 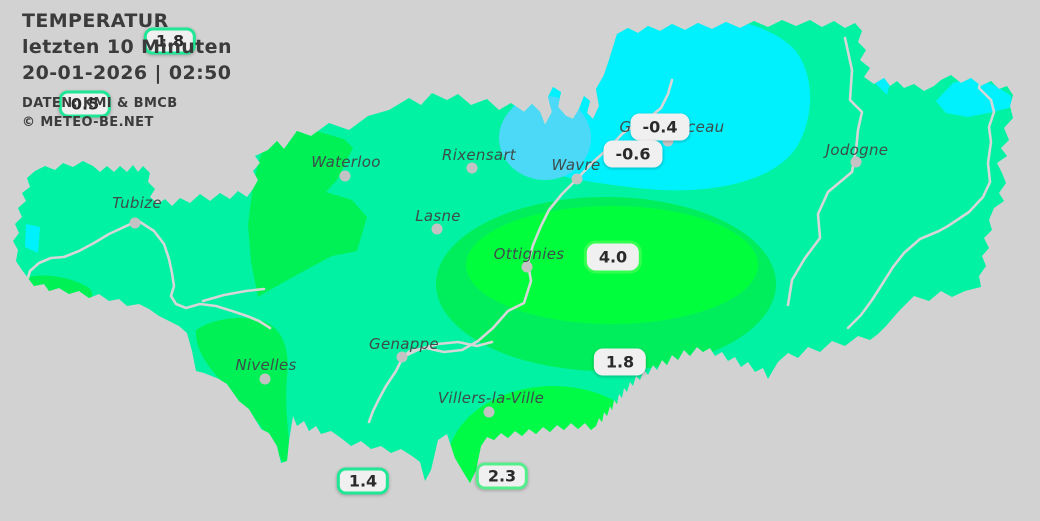 What do you see at coordinates (127, 73) in the screenshot?
I see `datetime-label: 20-01-2026 | 02:50` at bounding box center [127, 73].